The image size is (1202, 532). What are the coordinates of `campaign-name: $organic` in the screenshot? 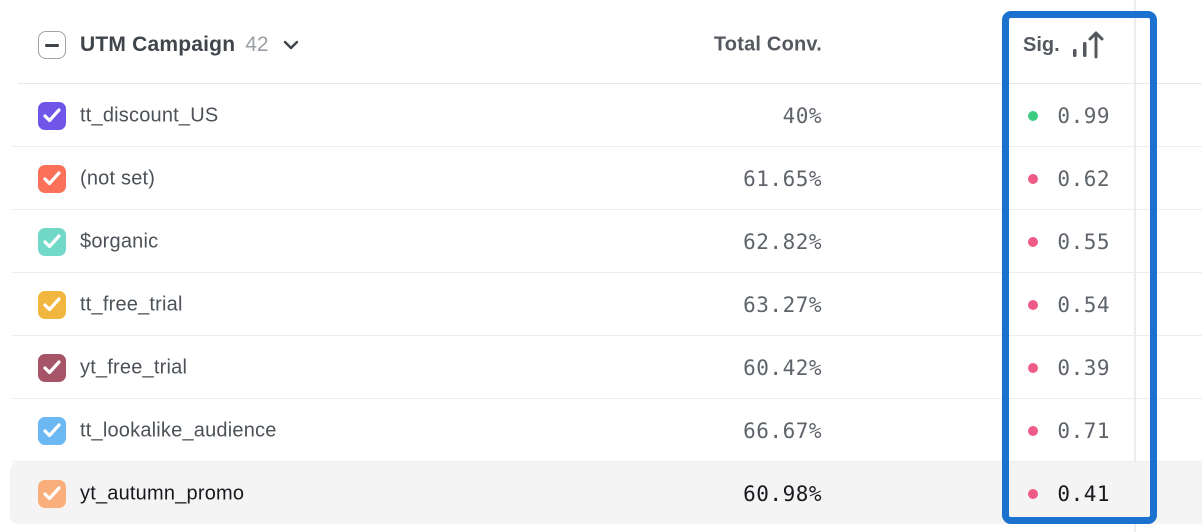 It's located at (119, 241).